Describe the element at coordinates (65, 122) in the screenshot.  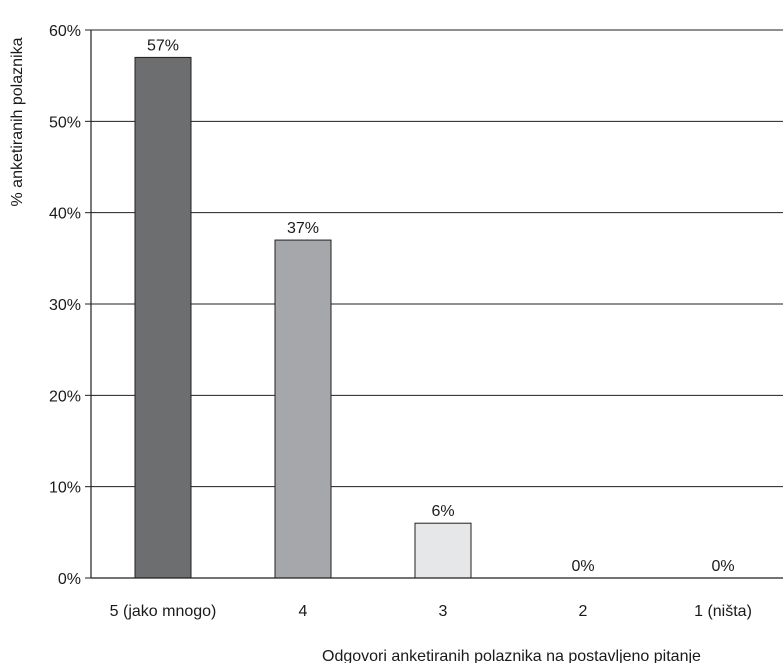
I see `y-tick-label: 50%` at that location.